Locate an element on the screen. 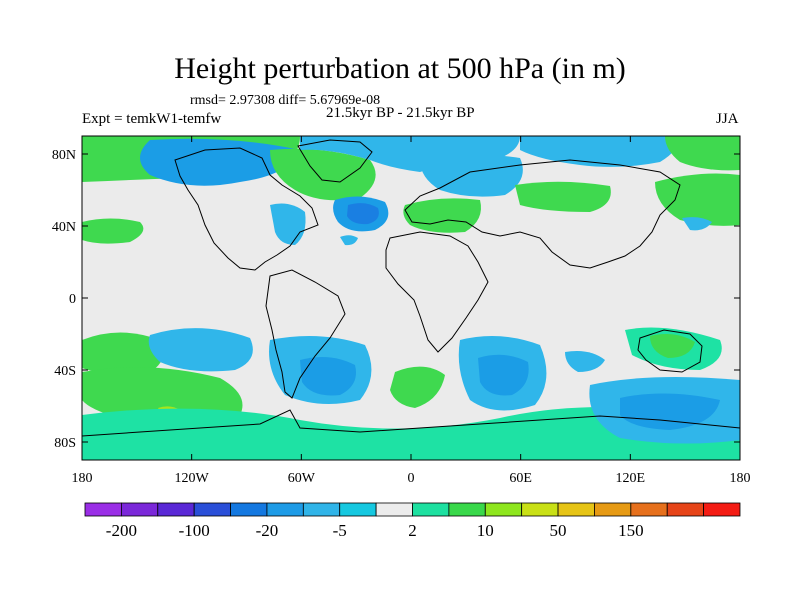  contour-region-south-pacific-central is located at coordinates (200, 350).